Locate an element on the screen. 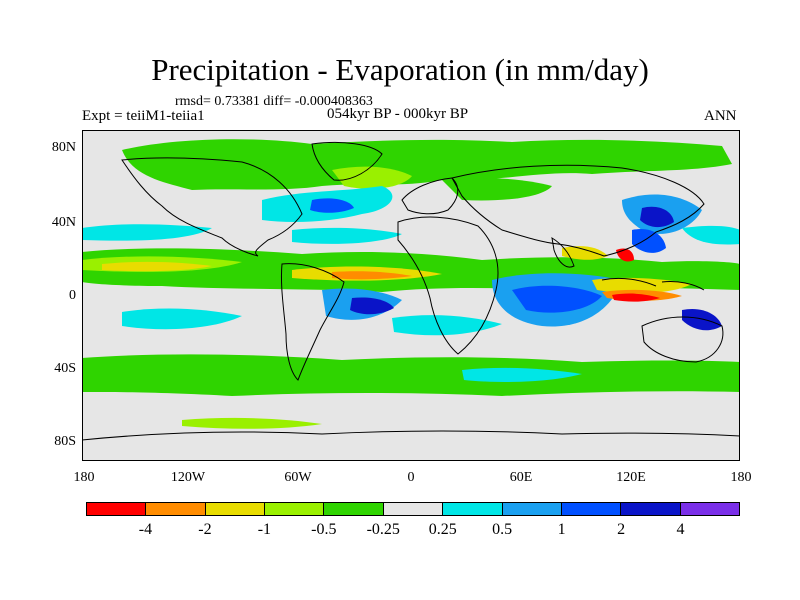 This screenshot has height=600, width=800. y-tick-80n: 80N is located at coordinates (63, 147).